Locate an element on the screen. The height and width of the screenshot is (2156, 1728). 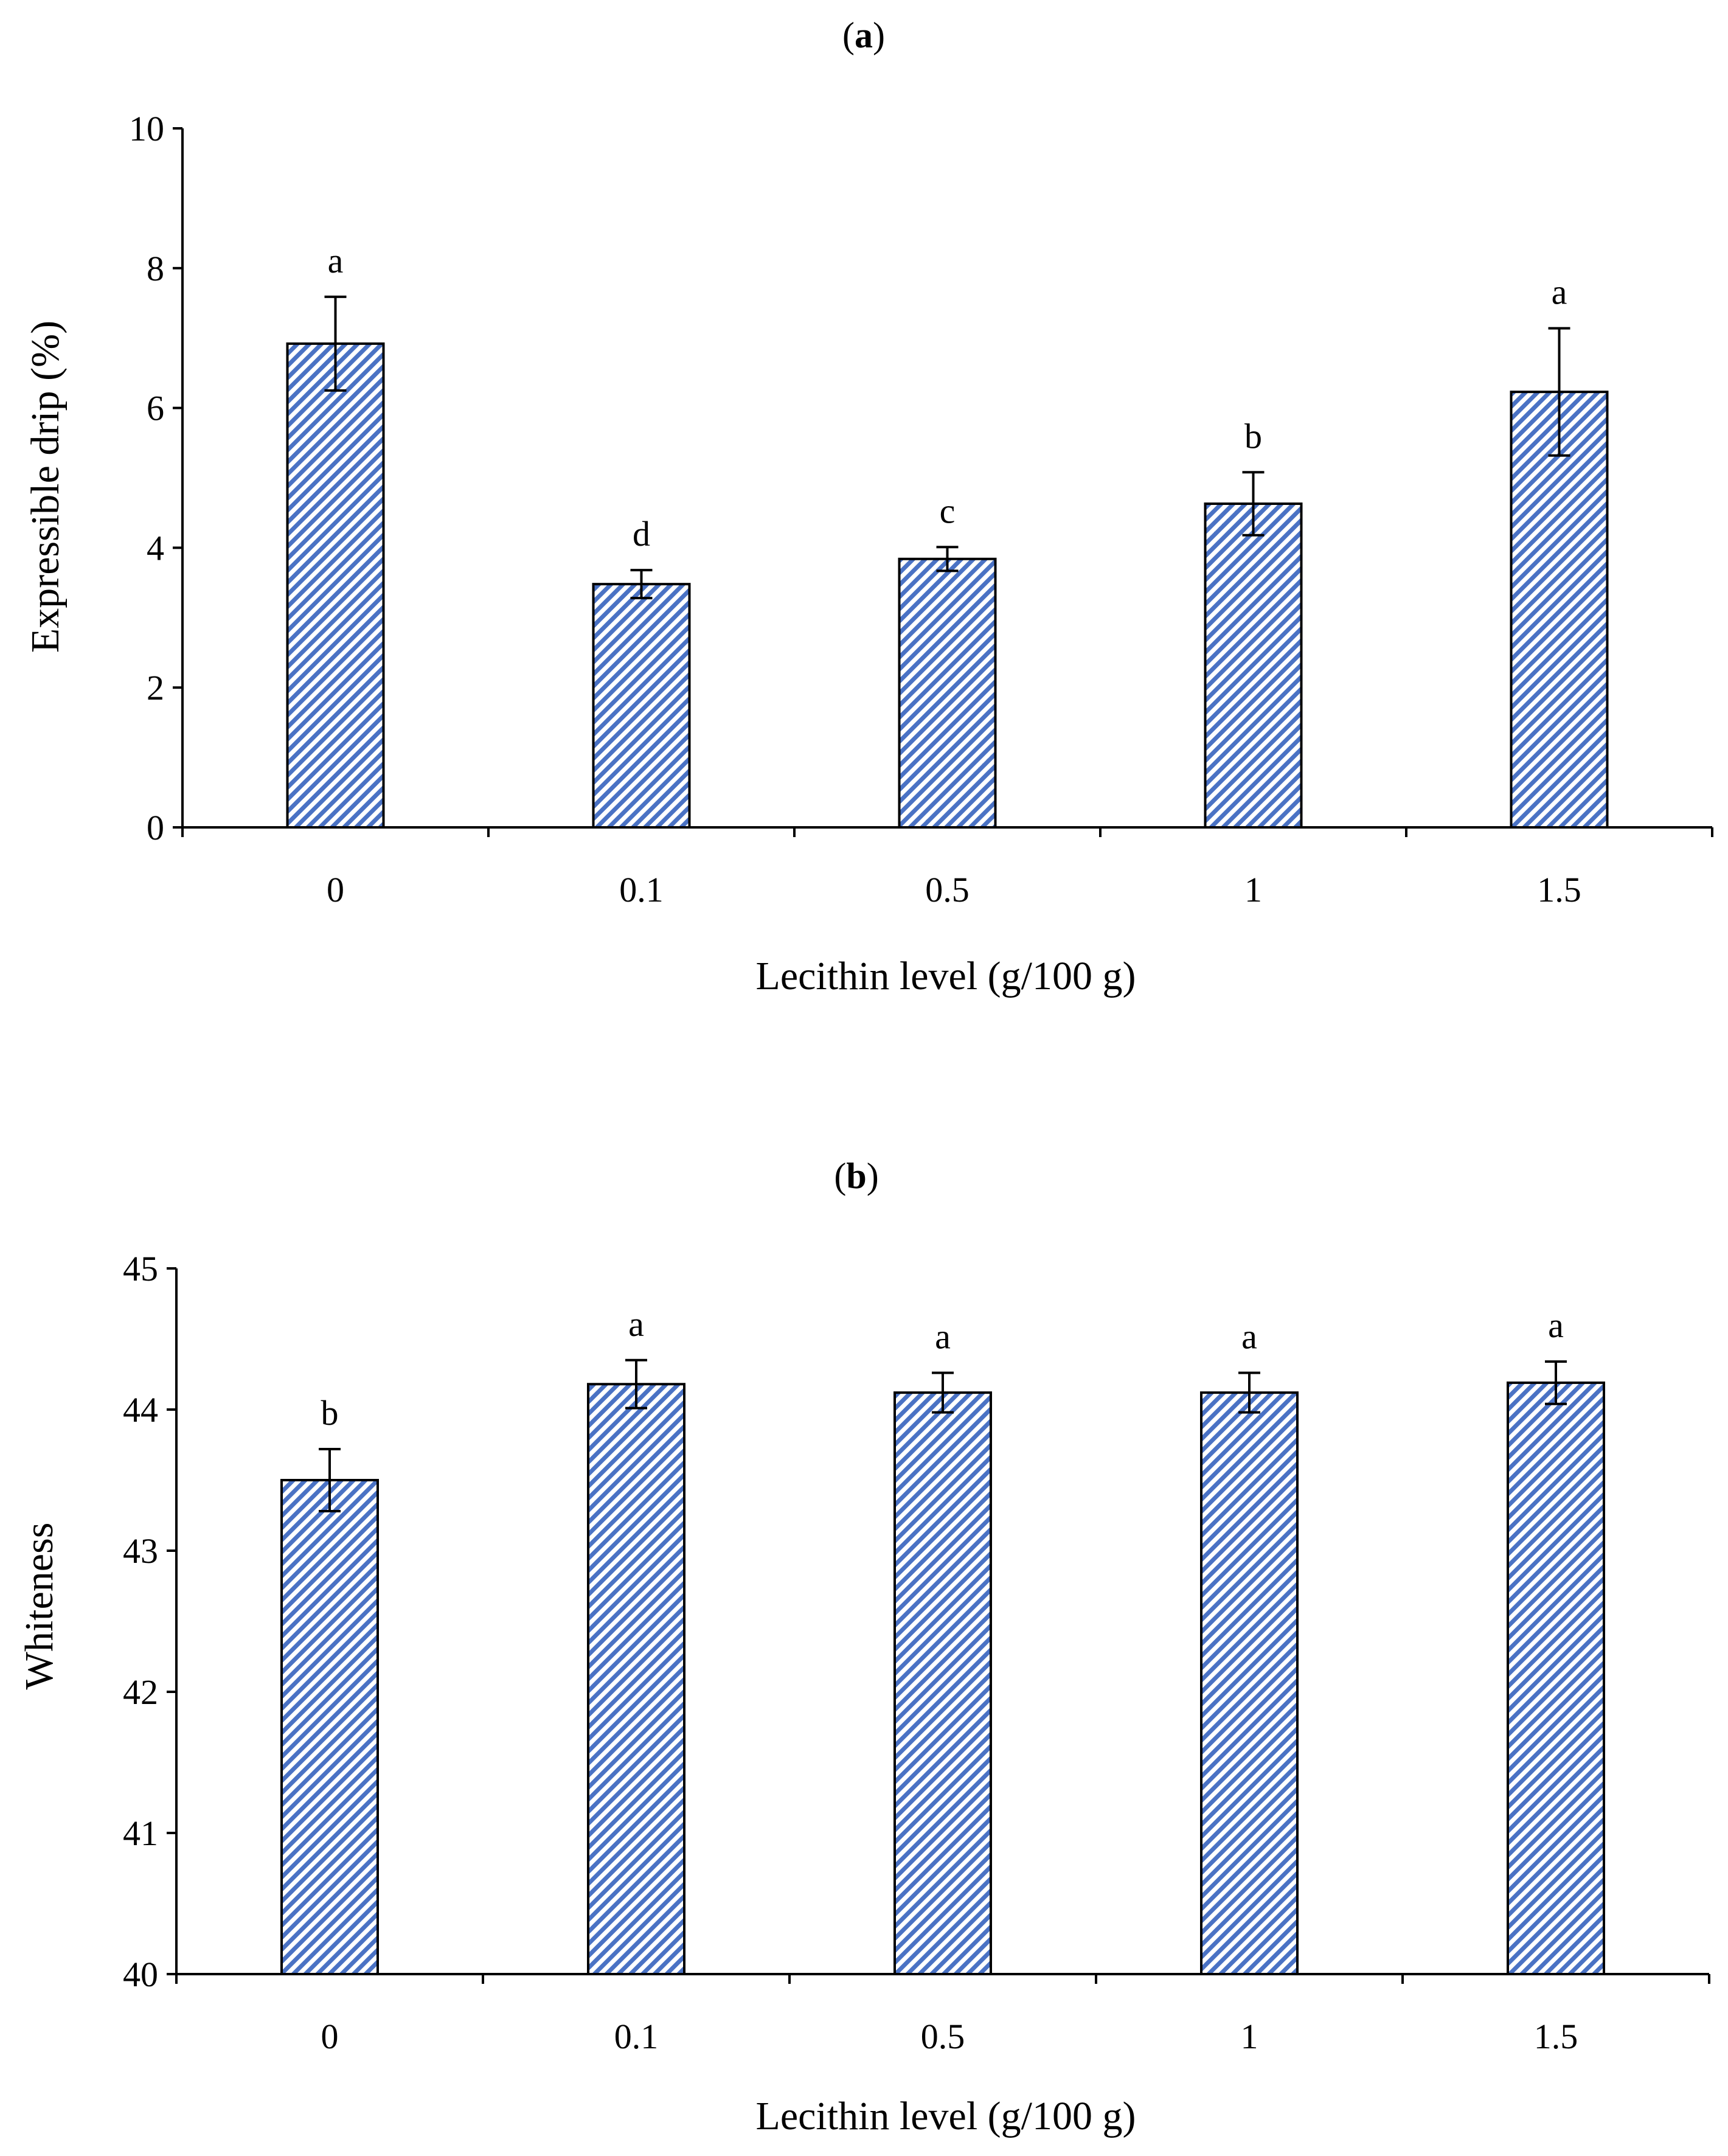
panel-b-x-tick-label: 0 is located at coordinates (330, 2037).